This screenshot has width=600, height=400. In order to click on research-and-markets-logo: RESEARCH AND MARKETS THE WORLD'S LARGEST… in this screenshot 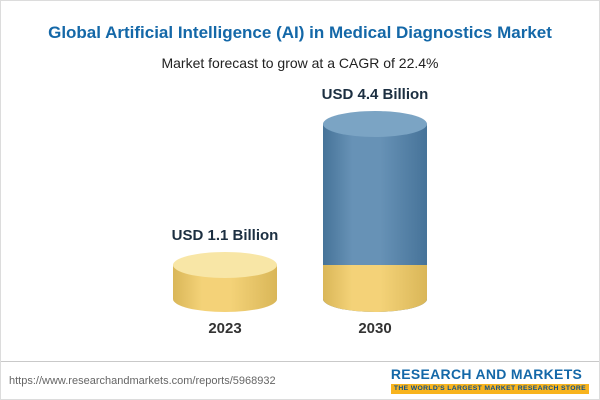, I will do `click(489, 380)`.